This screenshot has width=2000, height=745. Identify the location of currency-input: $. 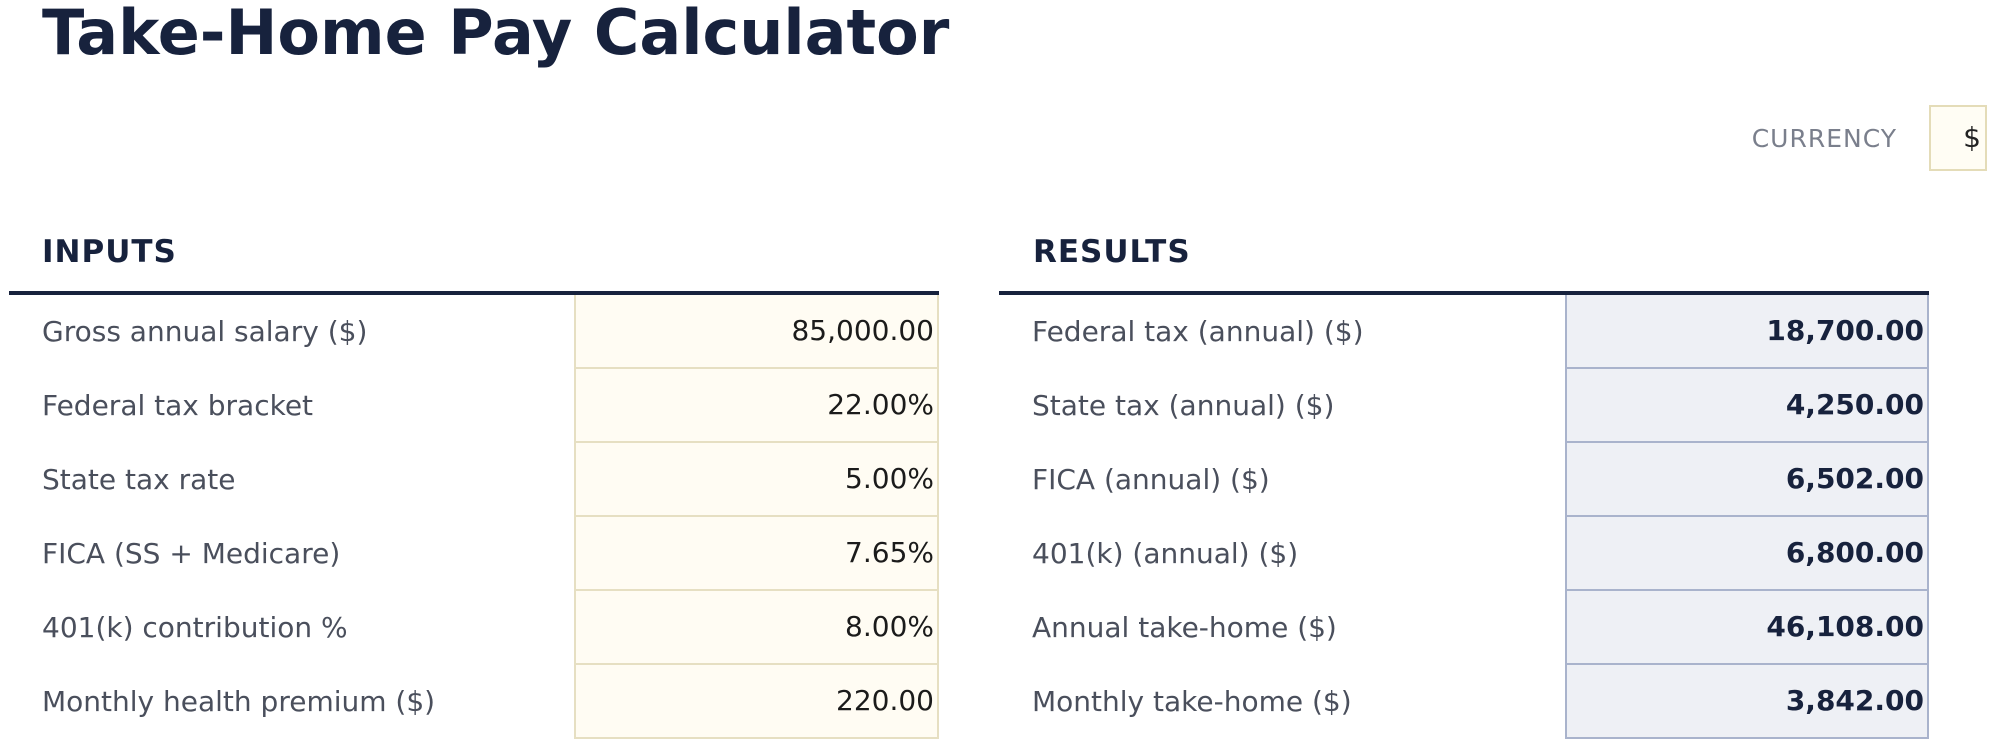
(1958, 138).